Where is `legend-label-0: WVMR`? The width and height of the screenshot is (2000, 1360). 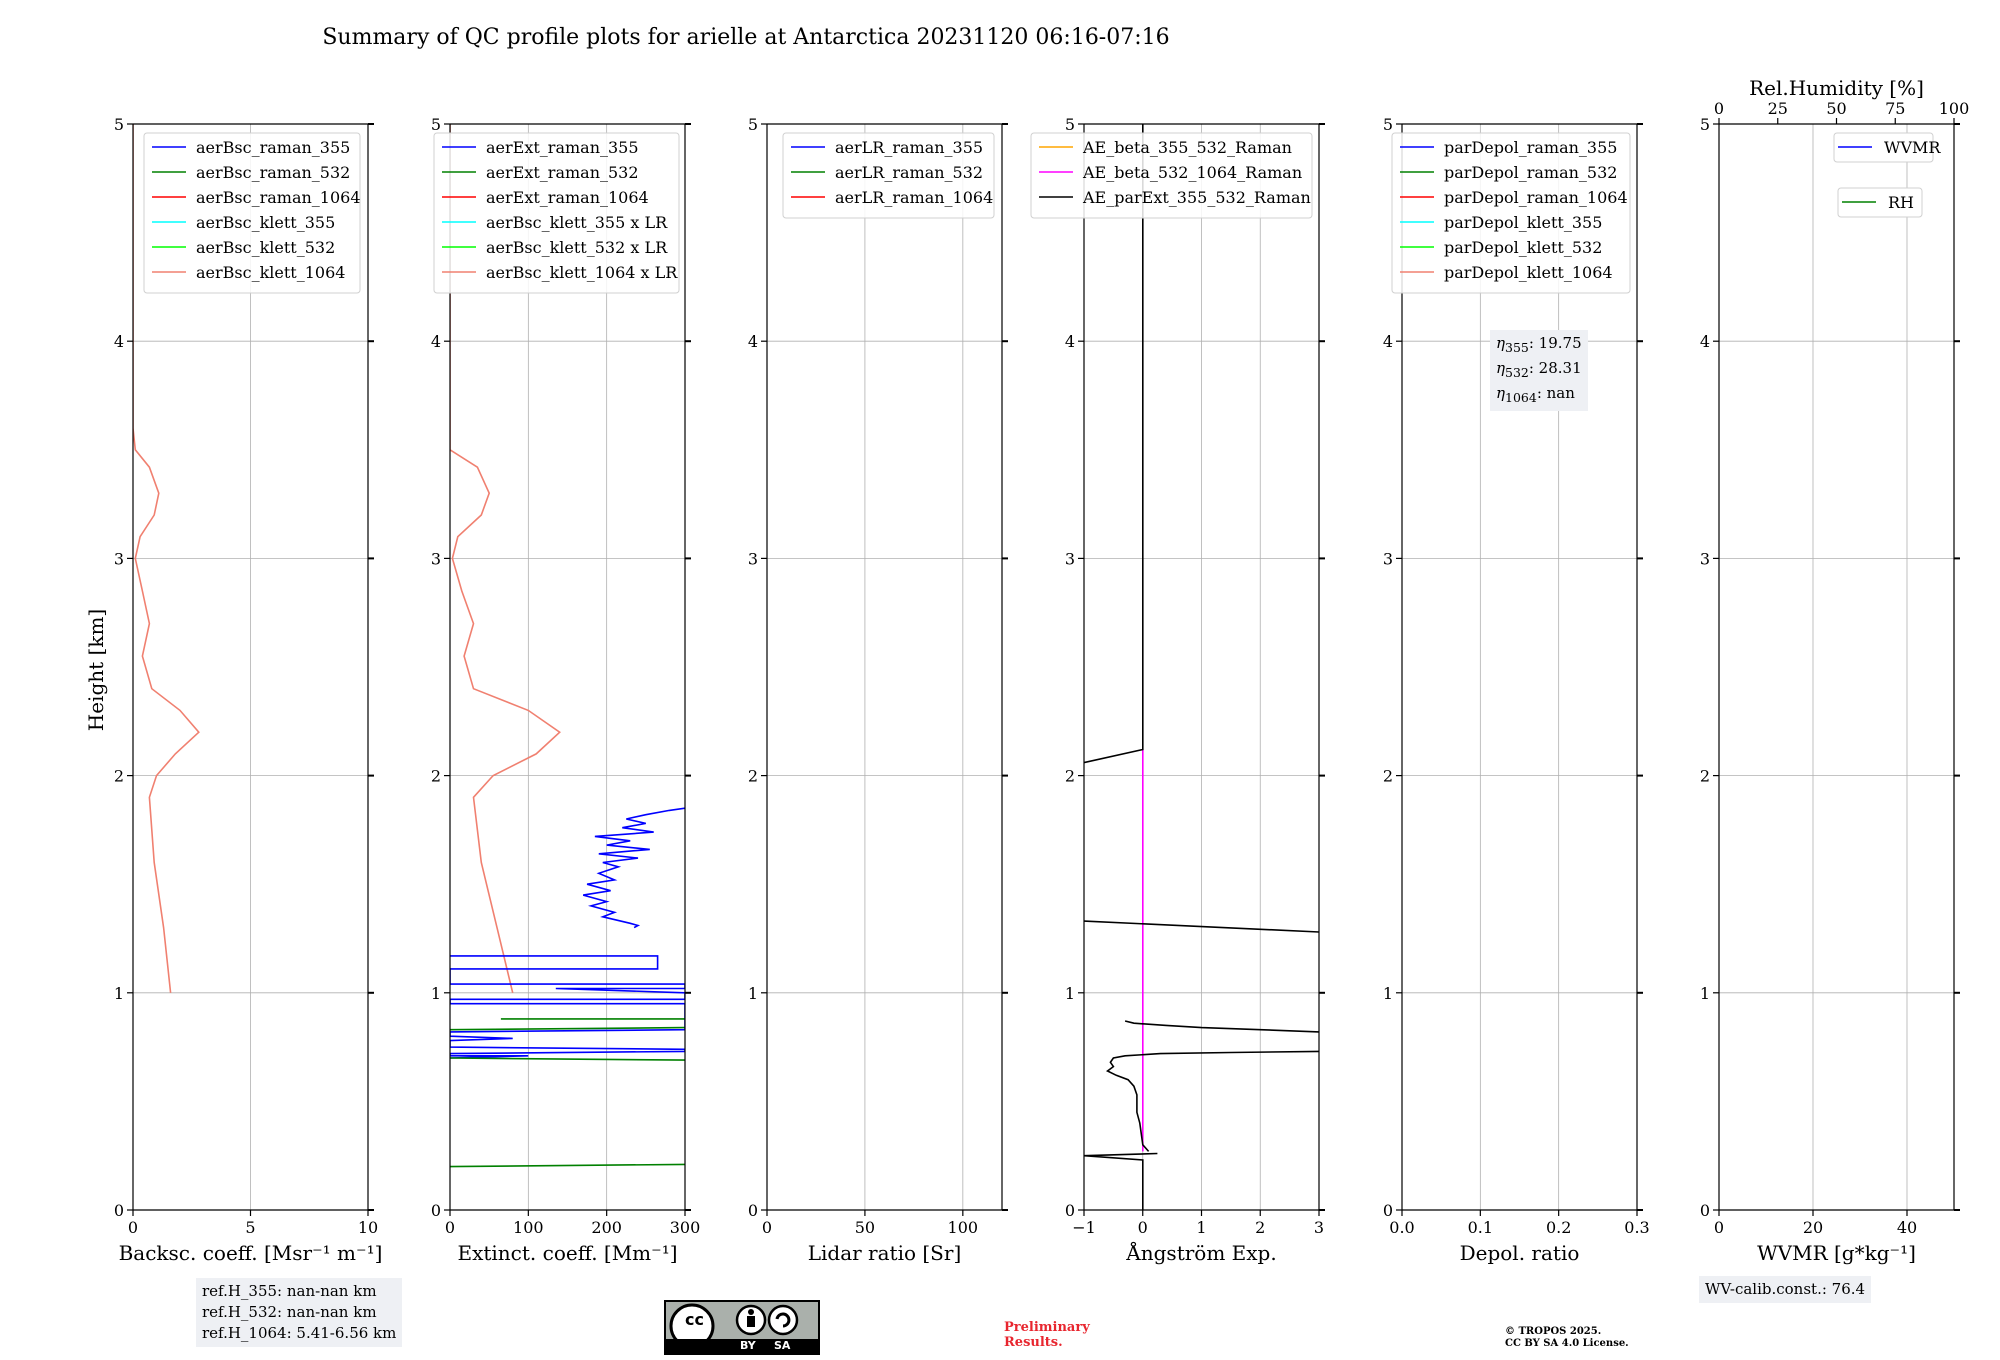
legend-label-0: WVMR is located at coordinates (1912, 147).